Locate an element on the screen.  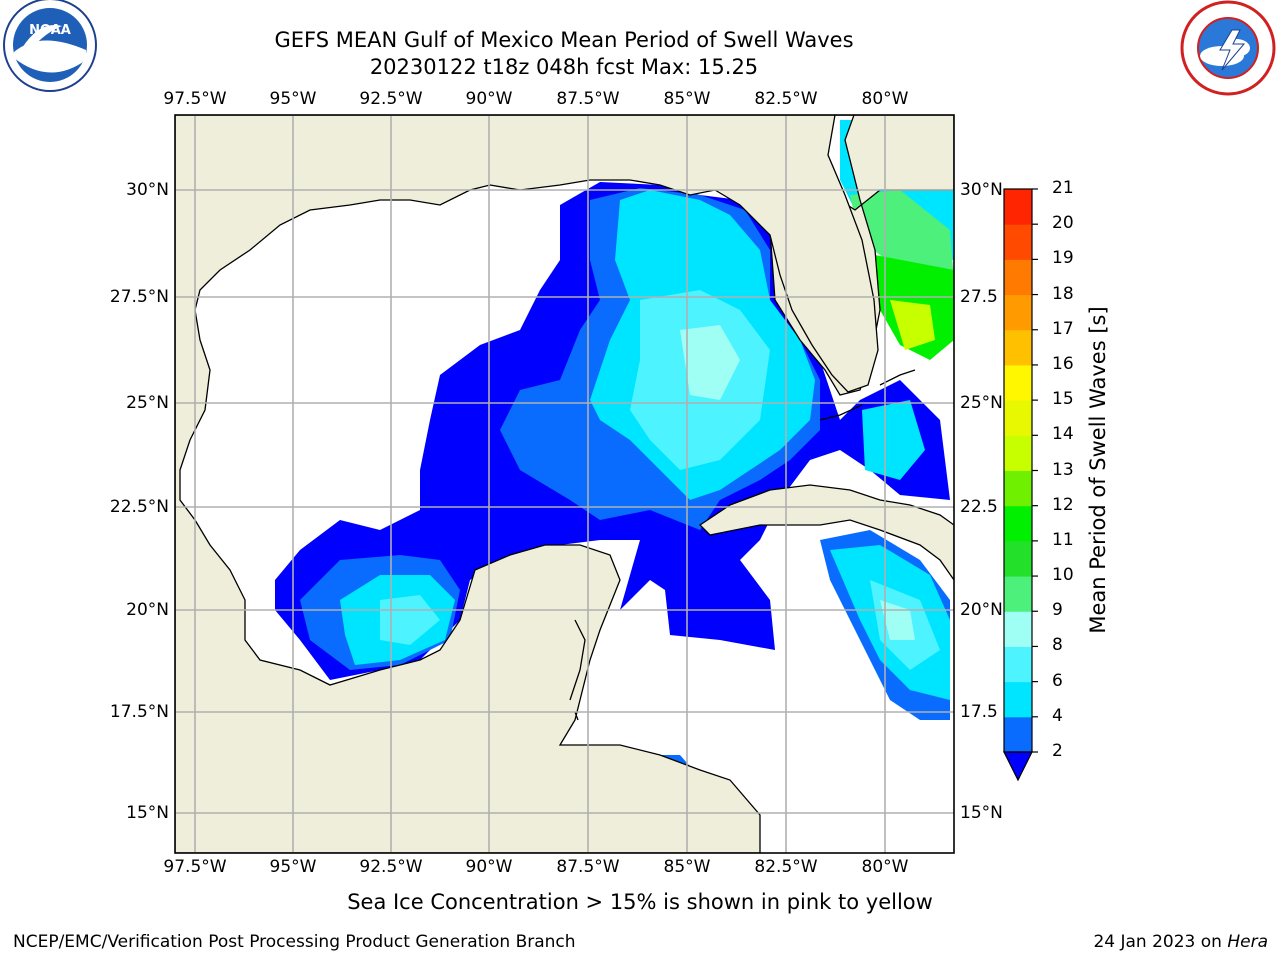
lon-label-top: 80°W is located at coordinates (885, 99).